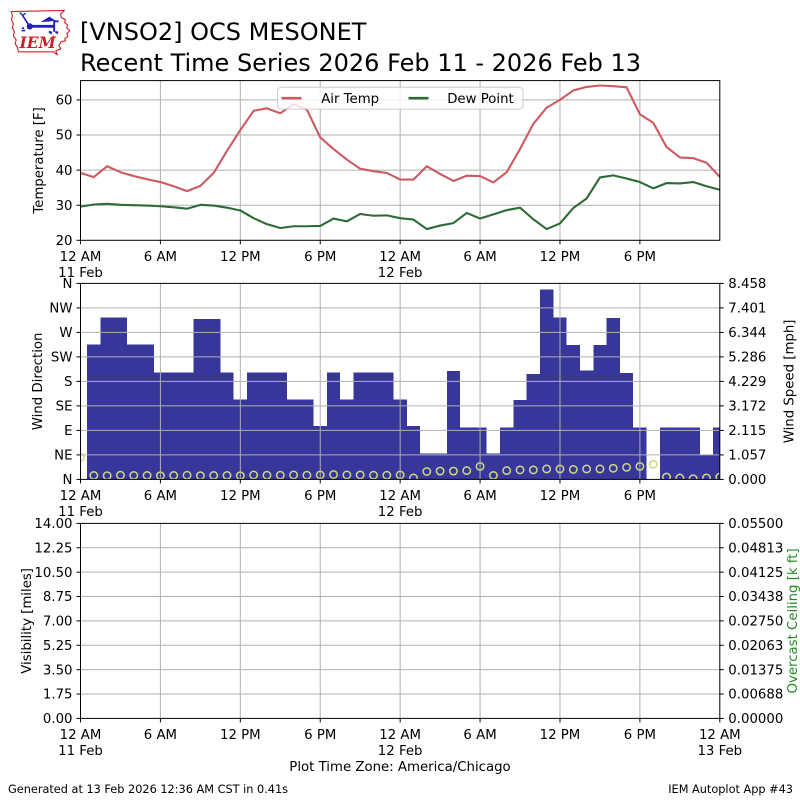 This screenshot has width=800, height=800. I want to click on wind-direction-axis-label: Wind Direction, so click(38, 382).